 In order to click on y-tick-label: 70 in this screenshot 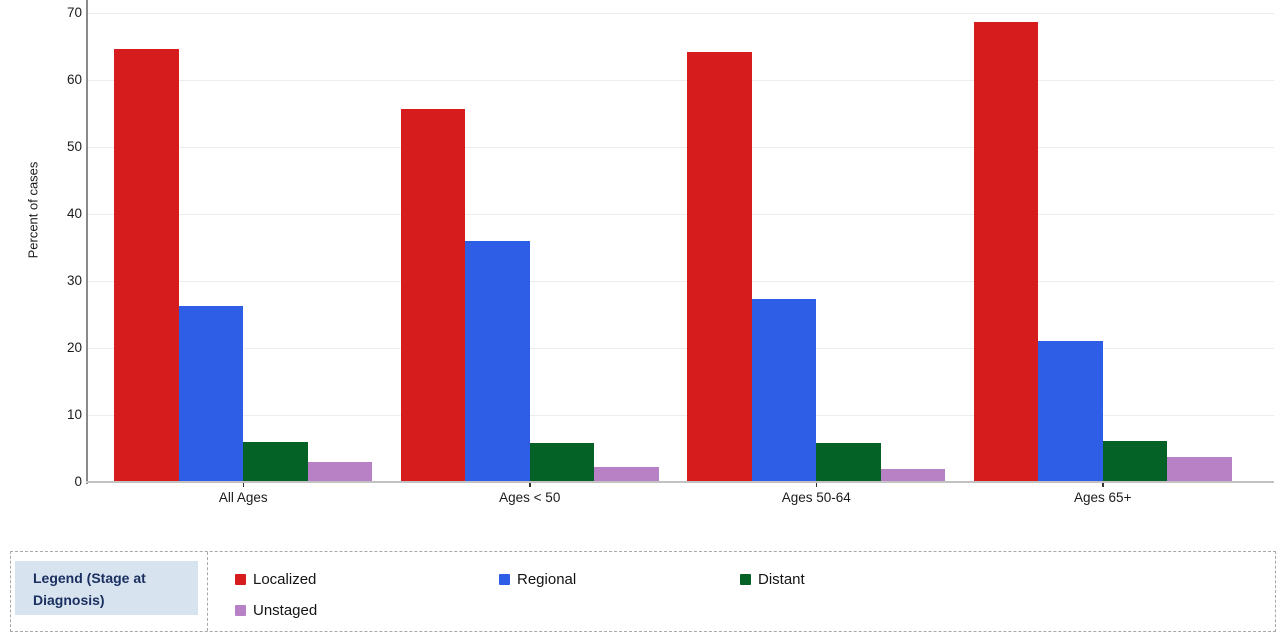, I will do `click(74, 12)`.